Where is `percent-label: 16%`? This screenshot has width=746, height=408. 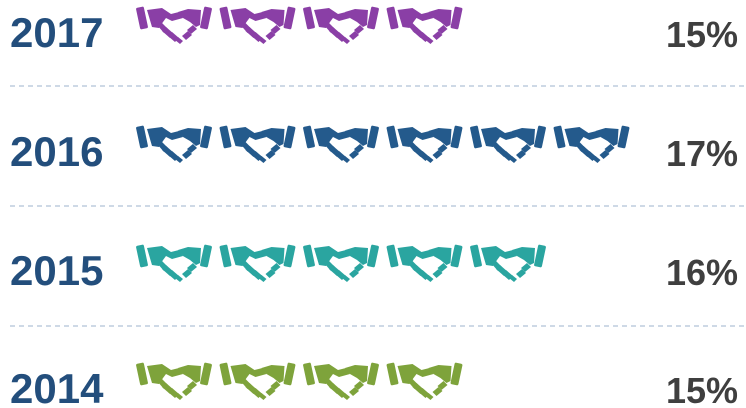
percent-label: 16% is located at coordinates (702, 272).